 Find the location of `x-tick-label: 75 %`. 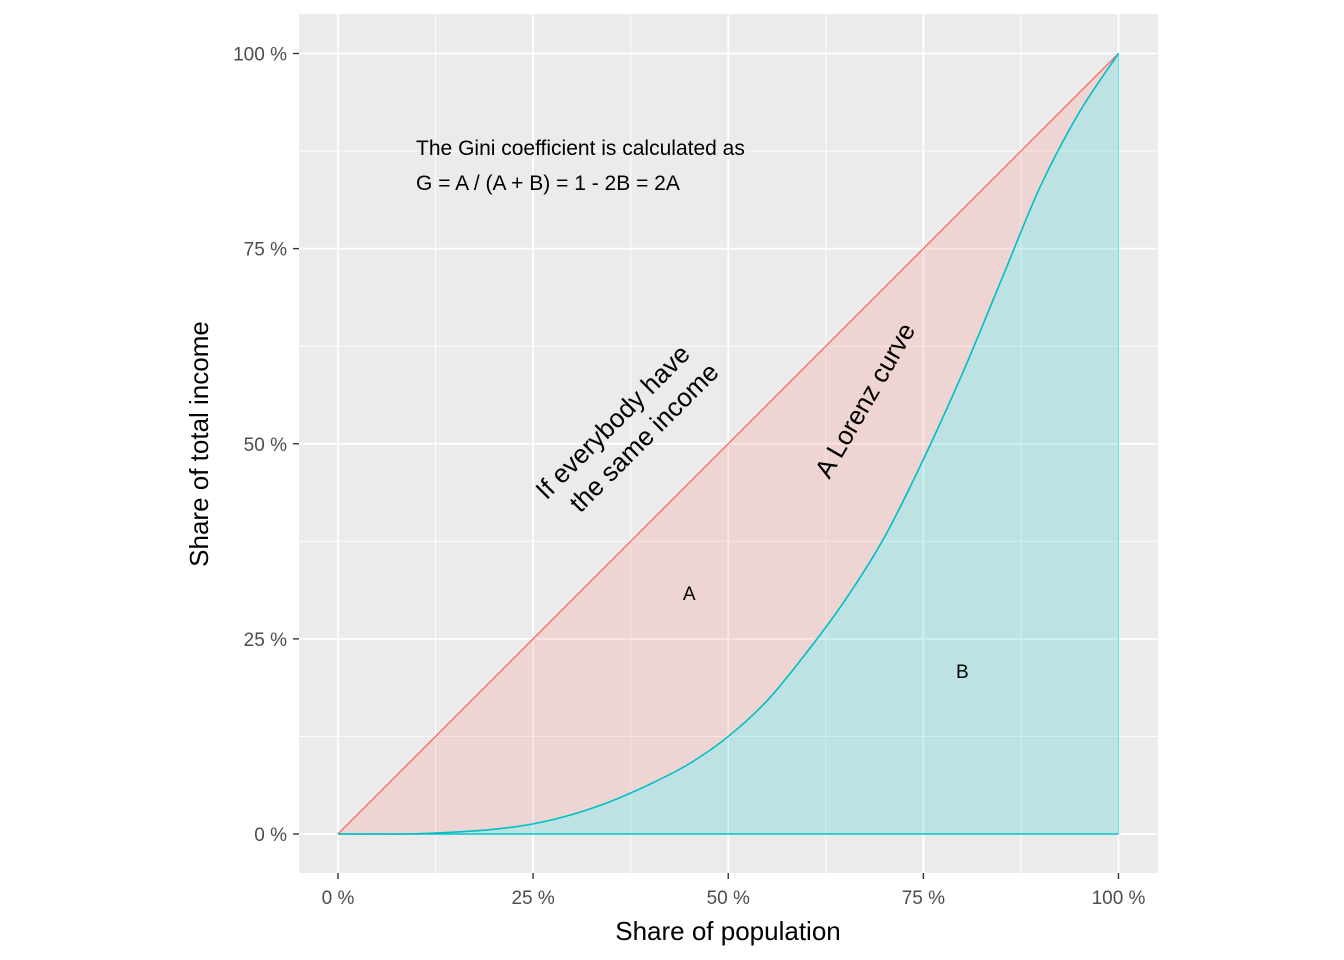

x-tick-label: 75 % is located at coordinates (923, 898).